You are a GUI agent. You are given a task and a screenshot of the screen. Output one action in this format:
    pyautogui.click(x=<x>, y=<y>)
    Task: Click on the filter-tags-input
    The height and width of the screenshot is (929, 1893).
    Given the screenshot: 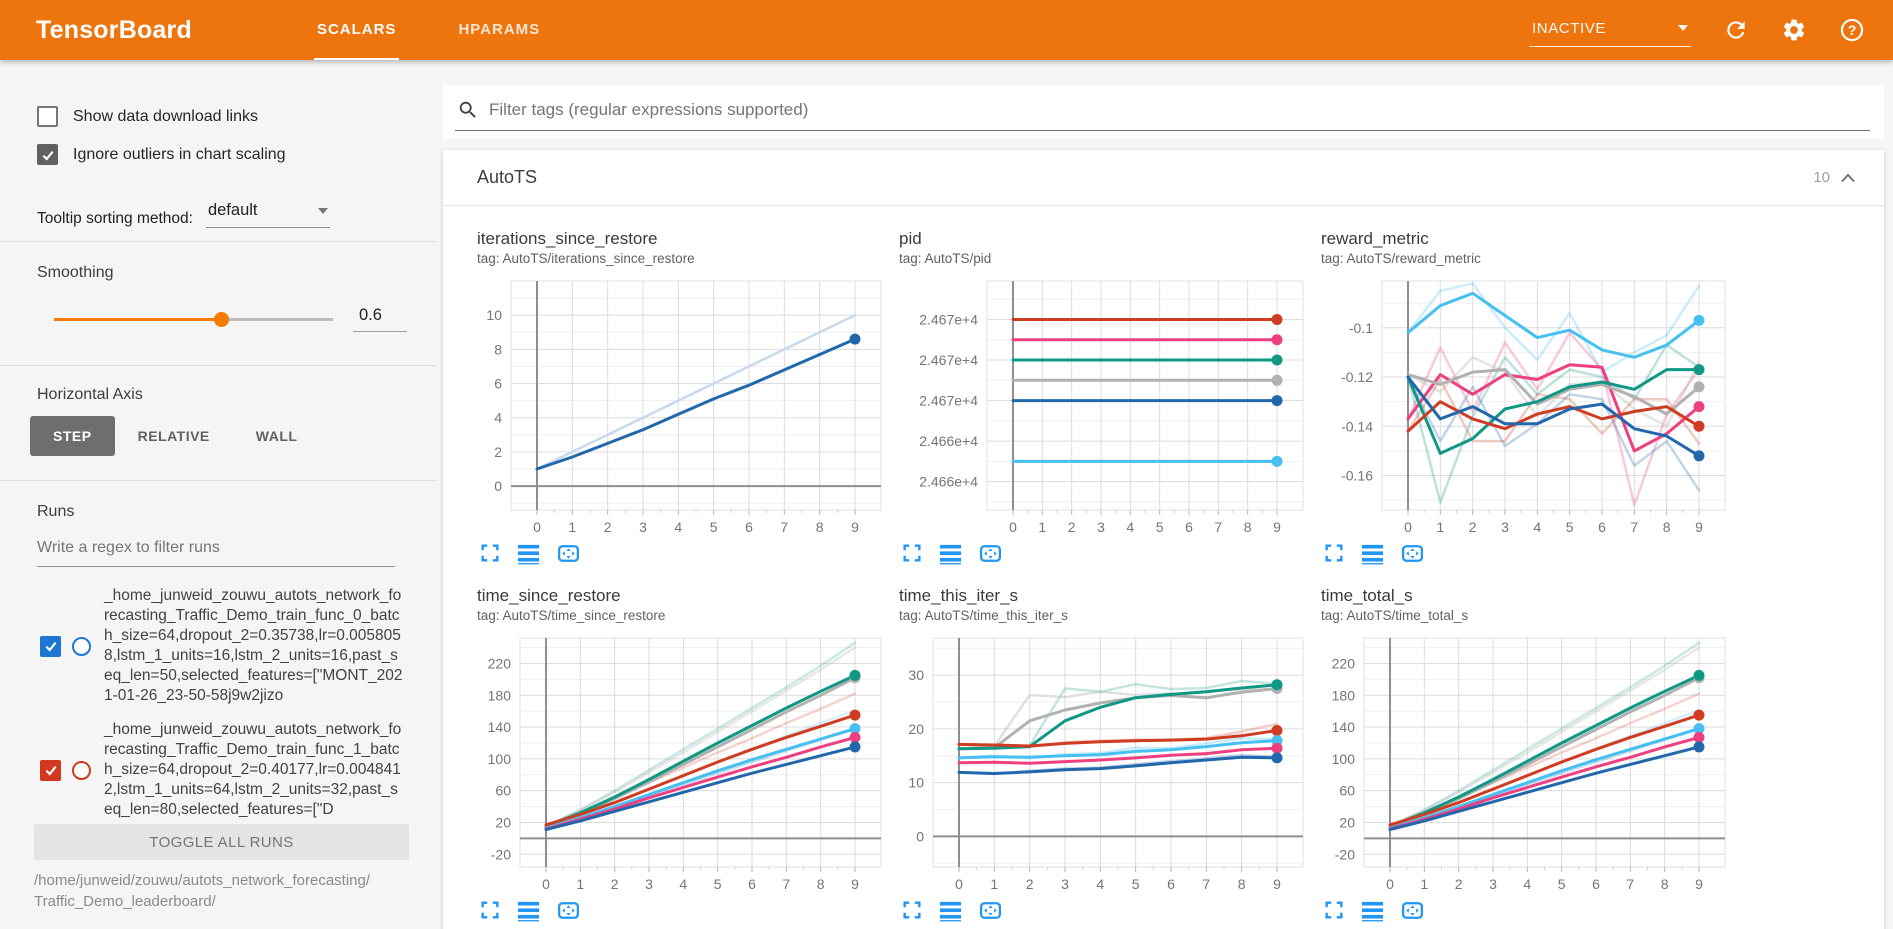 What is the action you would take?
    pyautogui.click(x=1178, y=110)
    